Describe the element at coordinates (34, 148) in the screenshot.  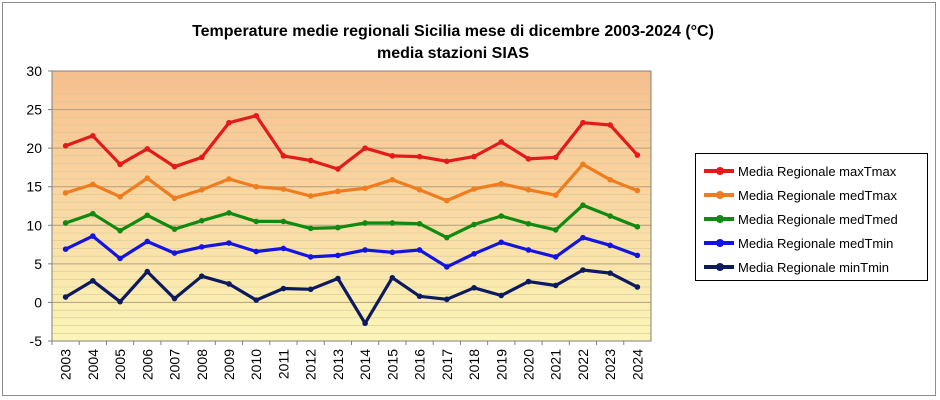
I see `y-tick-label: 20` at that location.